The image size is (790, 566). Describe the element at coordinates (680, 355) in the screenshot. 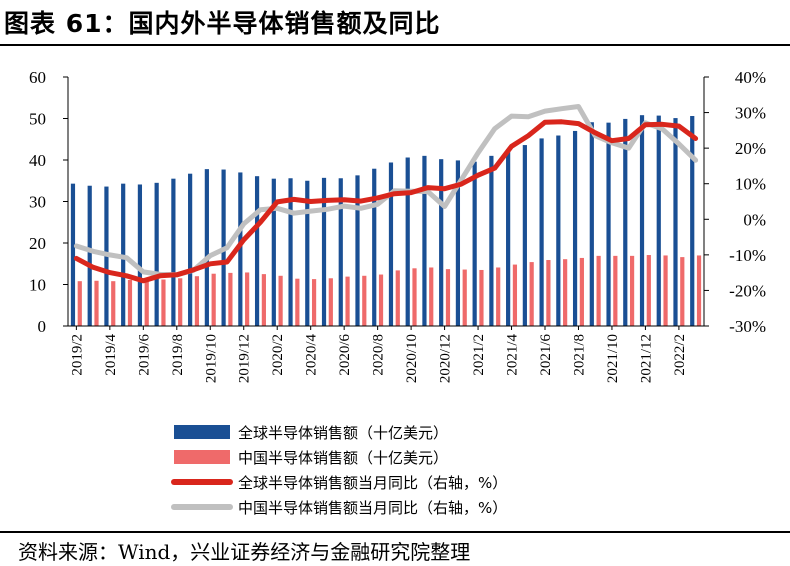

I see `x-tick-label: 2022/2` at that location.